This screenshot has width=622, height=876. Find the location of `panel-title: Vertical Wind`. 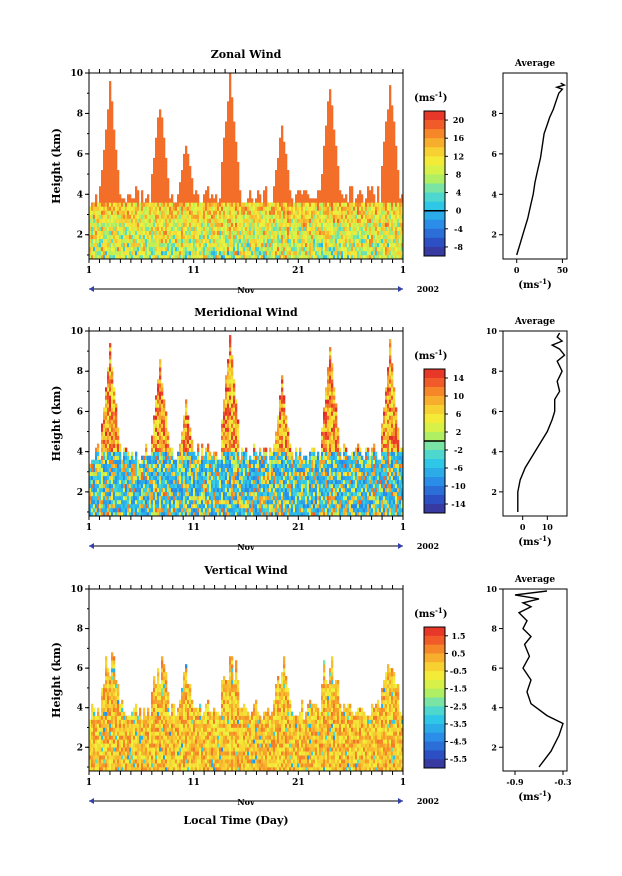

panel-title: Vertical Wind is located at coordinates (245, 570).